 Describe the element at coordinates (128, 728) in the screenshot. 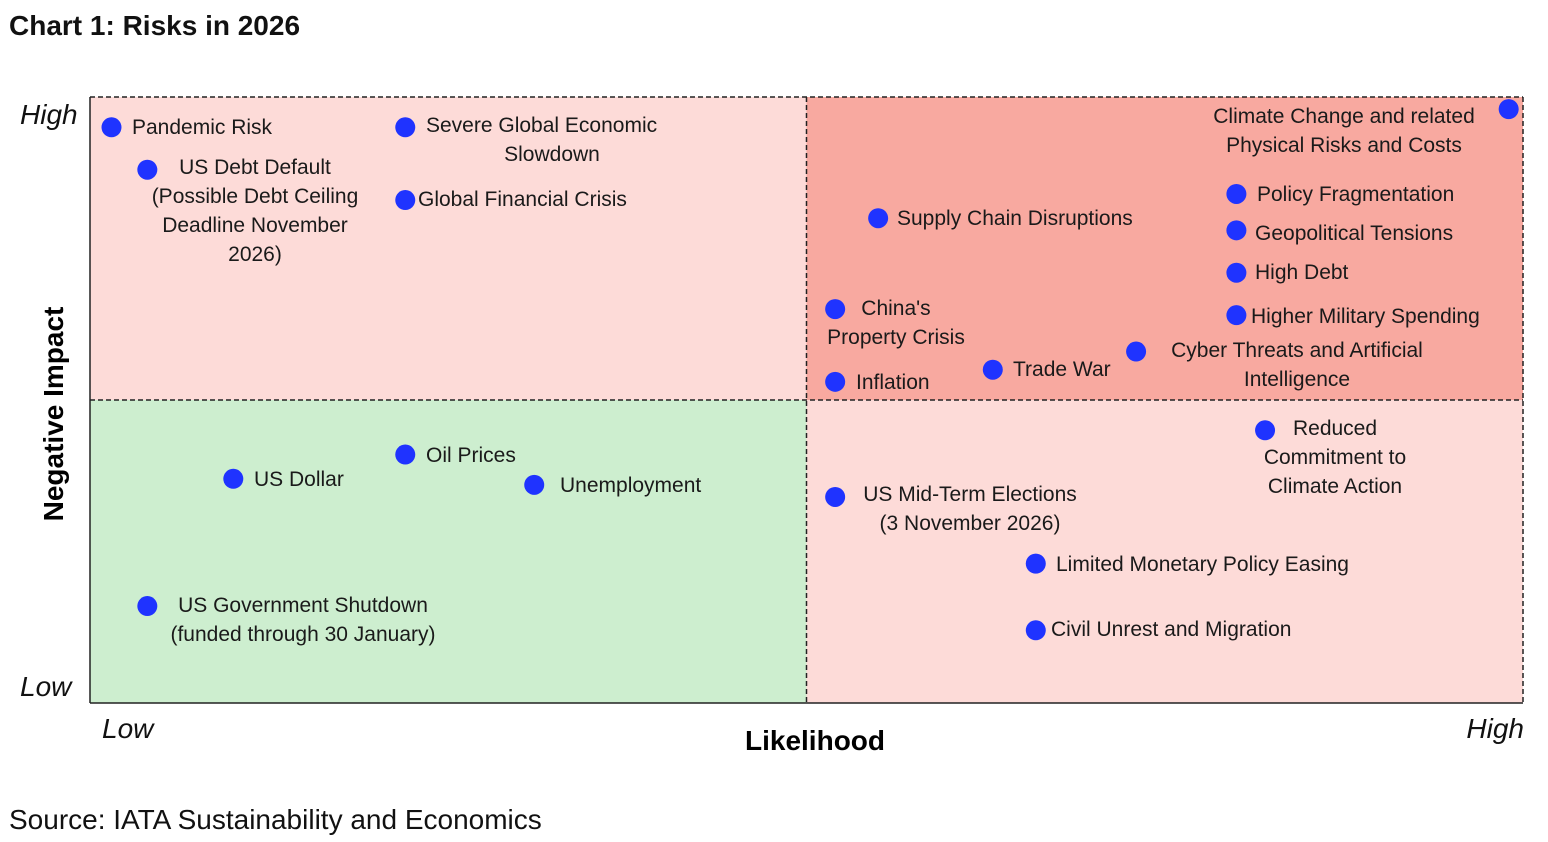

I see `x-tick-low: Low` at that location.